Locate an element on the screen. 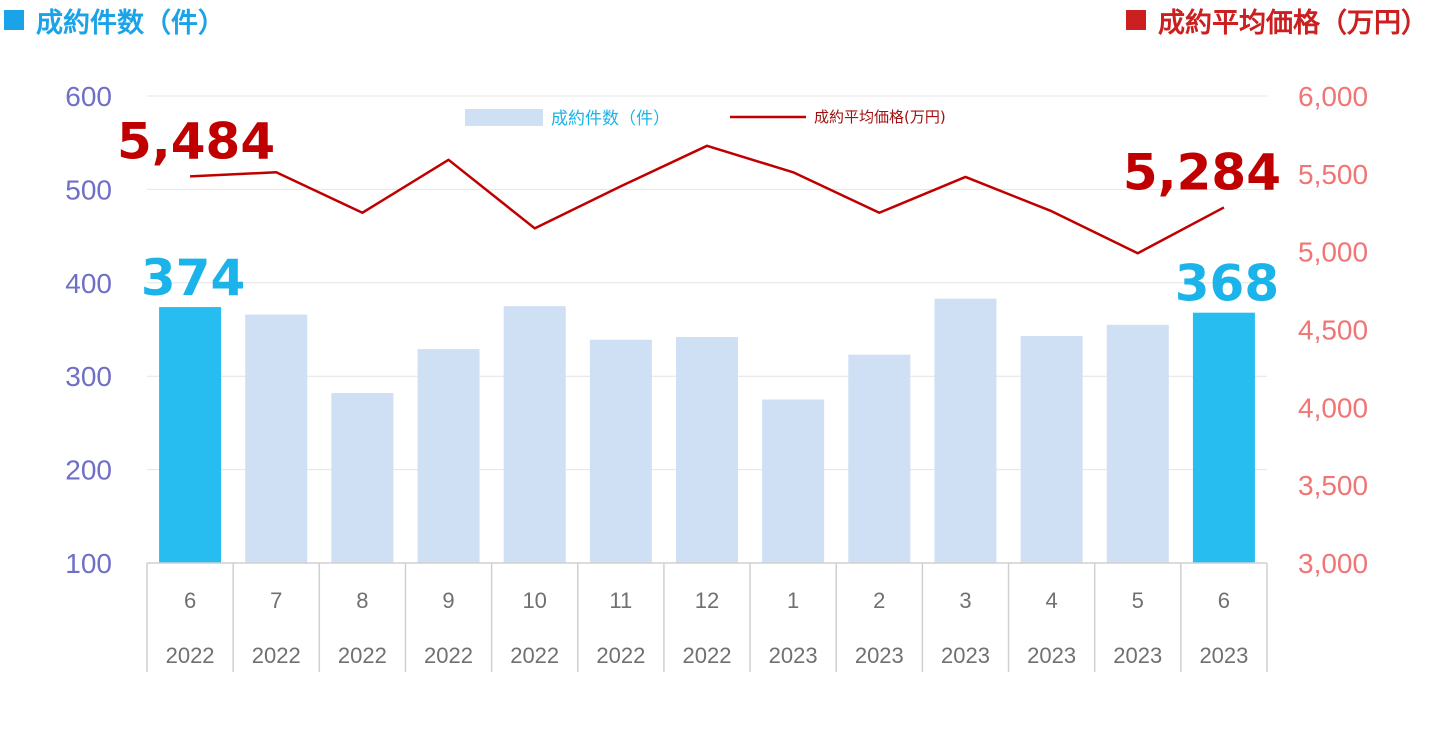 This screenshot has width=1440, height=738. line-data-label: 5,484 is located at coordinates (196, 141).